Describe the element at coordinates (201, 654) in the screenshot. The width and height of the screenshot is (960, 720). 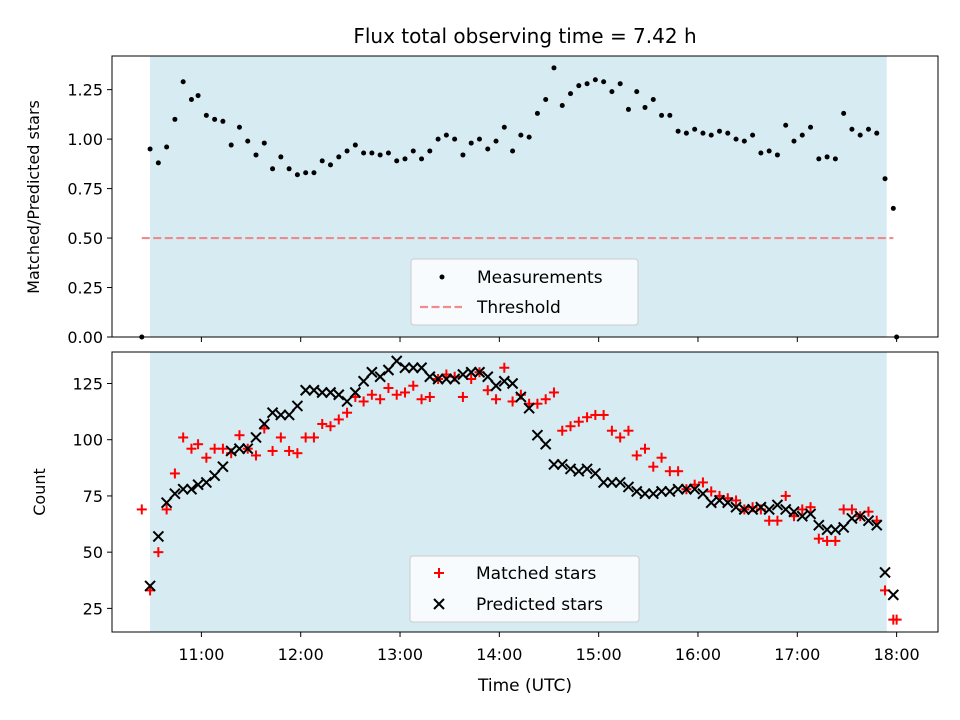
I see `x-tick-label: 11:00` at that location.